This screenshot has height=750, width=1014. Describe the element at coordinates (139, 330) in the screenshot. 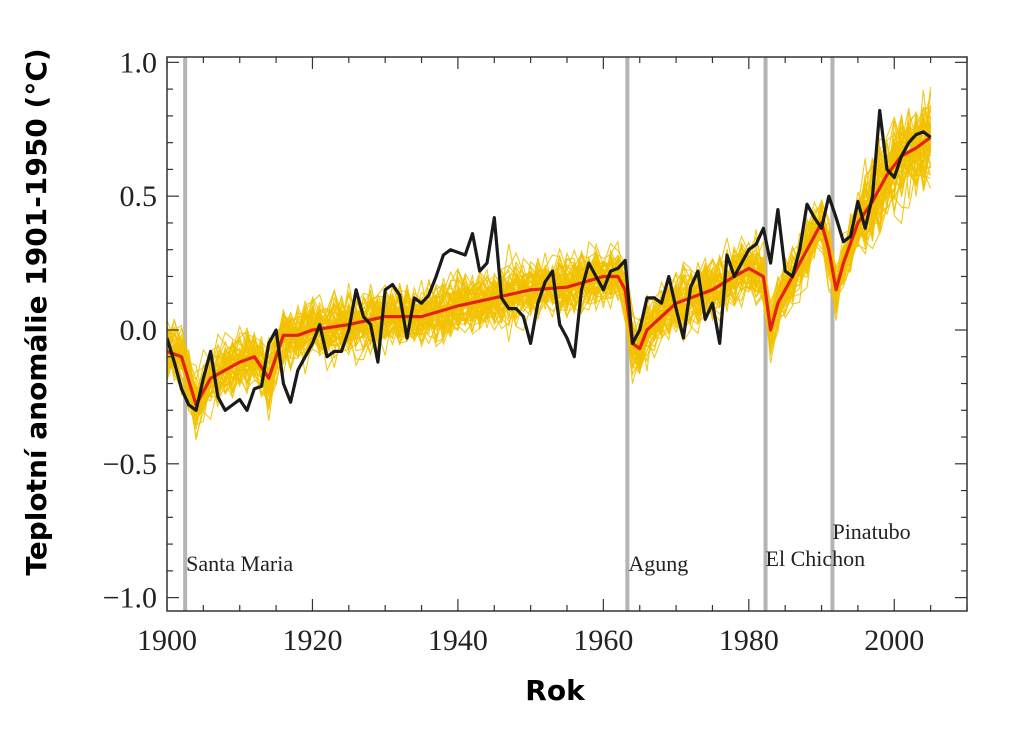

I see `y-tick-label: 0.0` at that location.